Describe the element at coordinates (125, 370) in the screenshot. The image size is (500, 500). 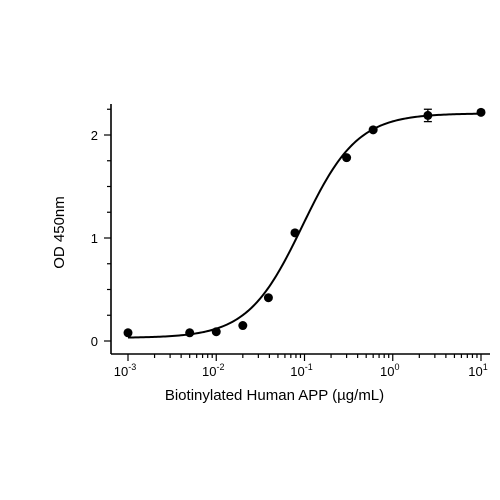
I see `x-tick-label: 10⁻³` at that location.